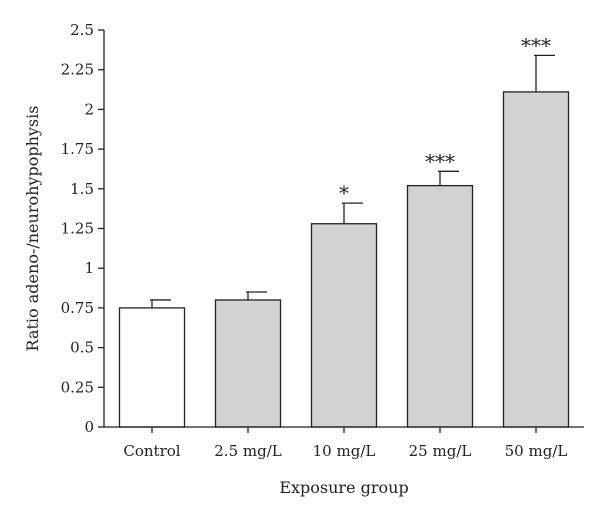 Image resolution: width=600 pixels, height=516 pixels. I want to click on y-axis-ticks: 0 0.25 0.5 0.75 1 1.25 1.5 1.75 2 2.25 2.5, so click(82, 228).